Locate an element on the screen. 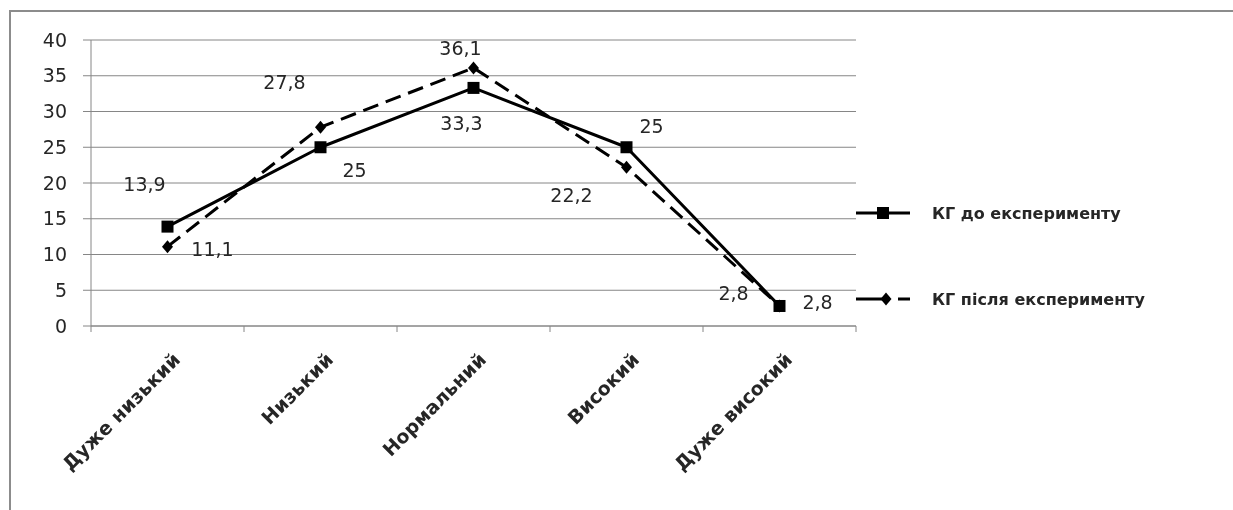 This screenshot has height=510, width=1233. data-label: 13,9 is located at coordinates (144, 183).